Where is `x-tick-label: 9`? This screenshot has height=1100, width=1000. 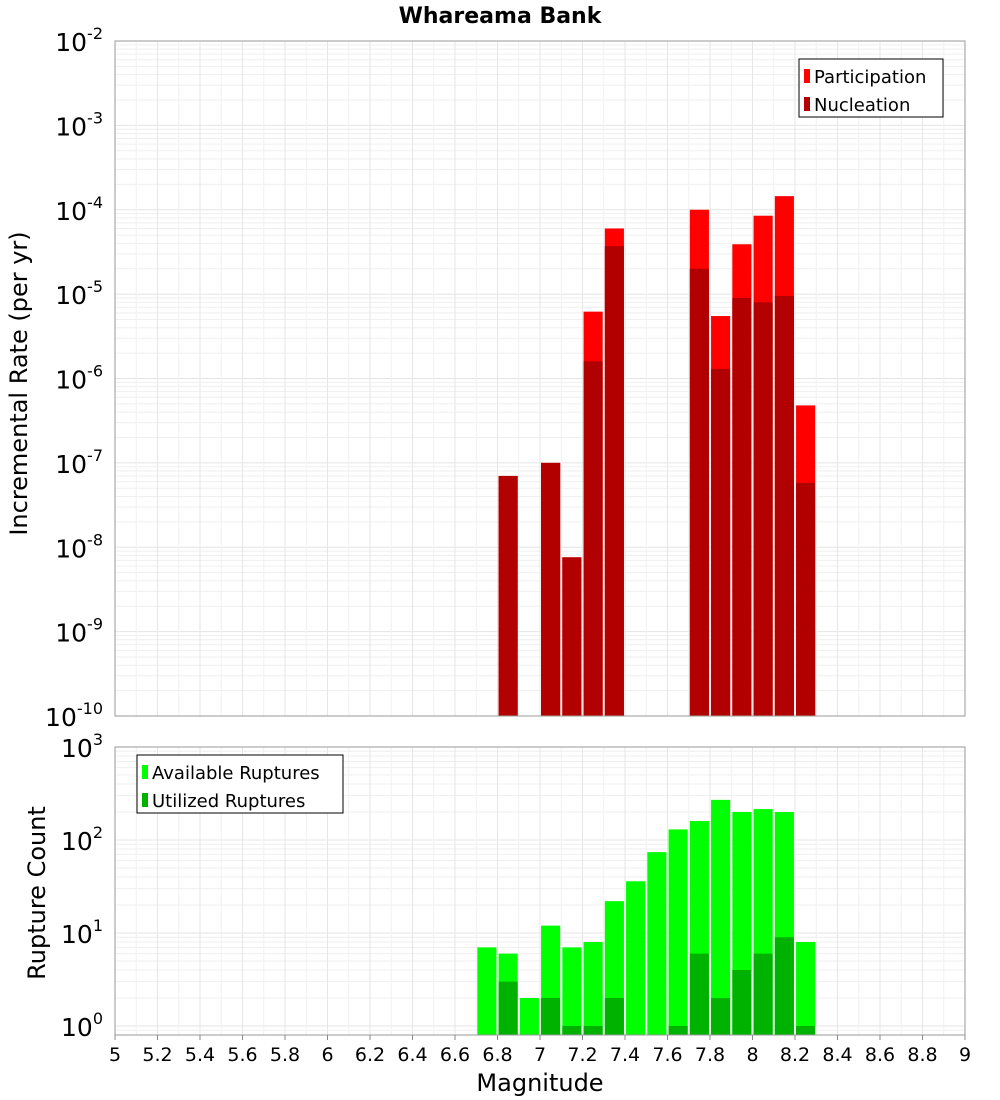
x-tick-label: 9 is located at coordinates (965, 1055).